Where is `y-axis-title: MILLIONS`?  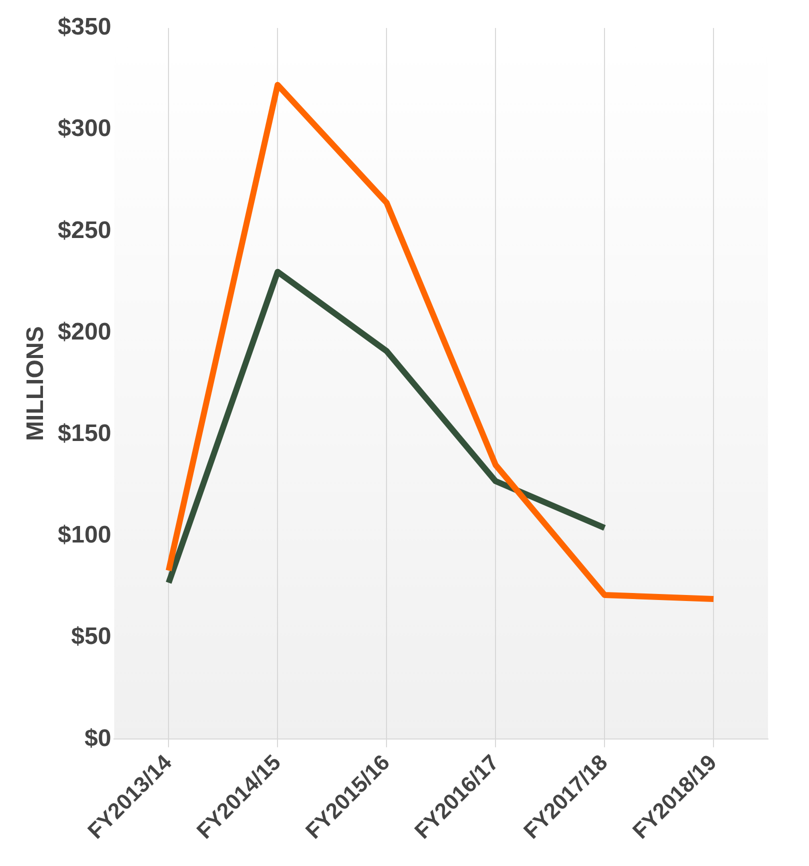 y-axis-title: MILLIONS is located at coordinates (36, 383).